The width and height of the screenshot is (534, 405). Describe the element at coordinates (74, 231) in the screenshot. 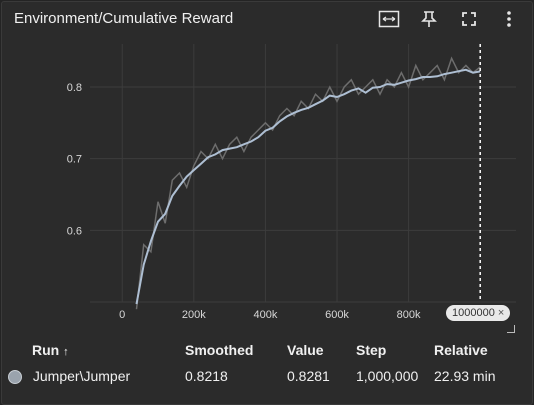

I see `y-tick-label: 0.6` at that location.